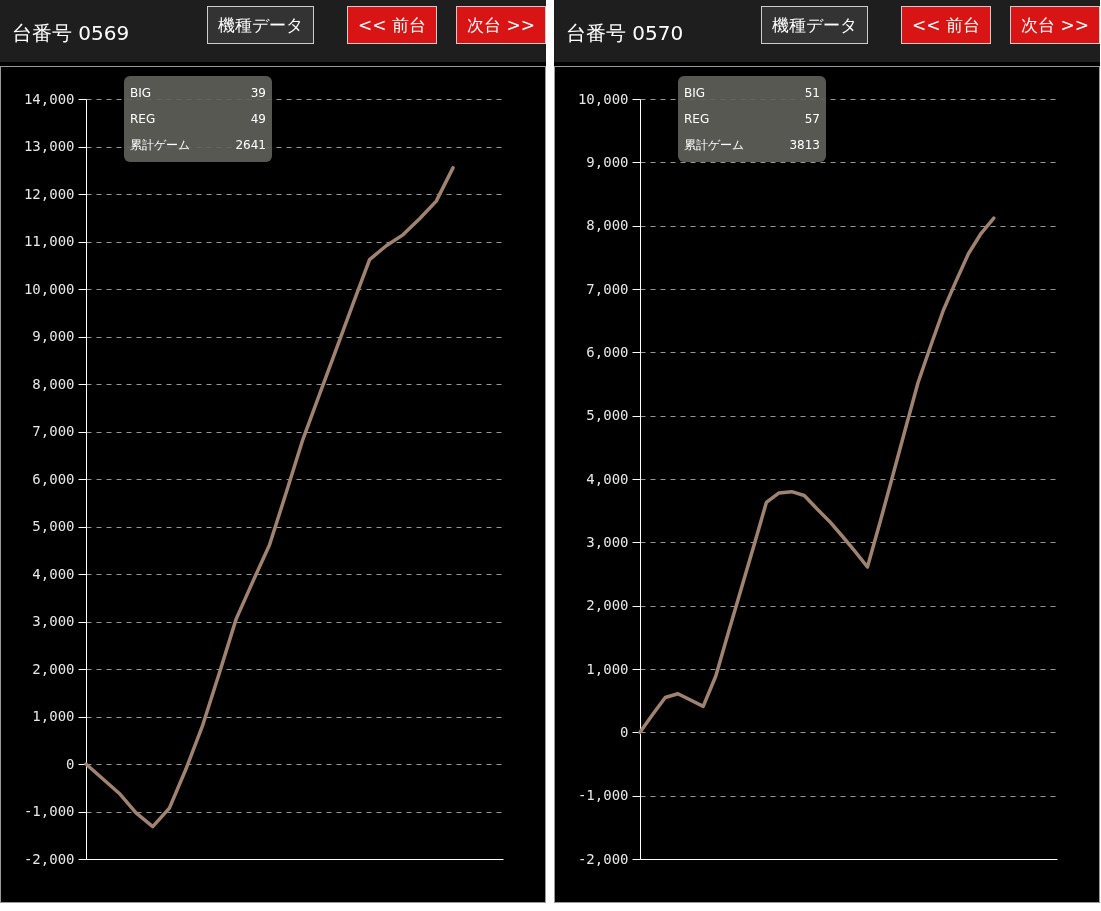 This screenshot has width=1101, height=911. I want to click on chart-title: 台番号 0569, so click(71, 33).